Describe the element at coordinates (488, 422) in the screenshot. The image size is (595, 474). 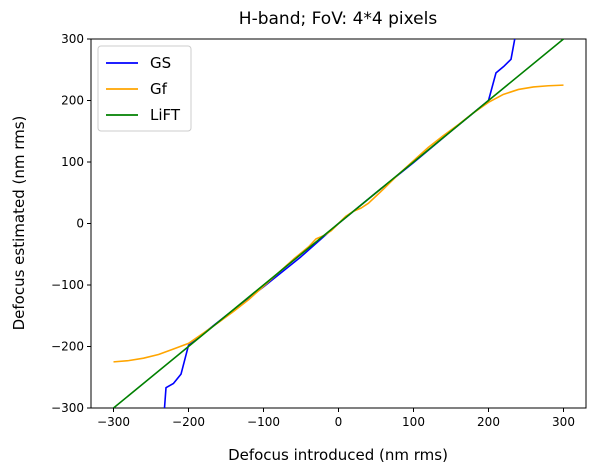
I see `x-tick-label: 200` at that location.